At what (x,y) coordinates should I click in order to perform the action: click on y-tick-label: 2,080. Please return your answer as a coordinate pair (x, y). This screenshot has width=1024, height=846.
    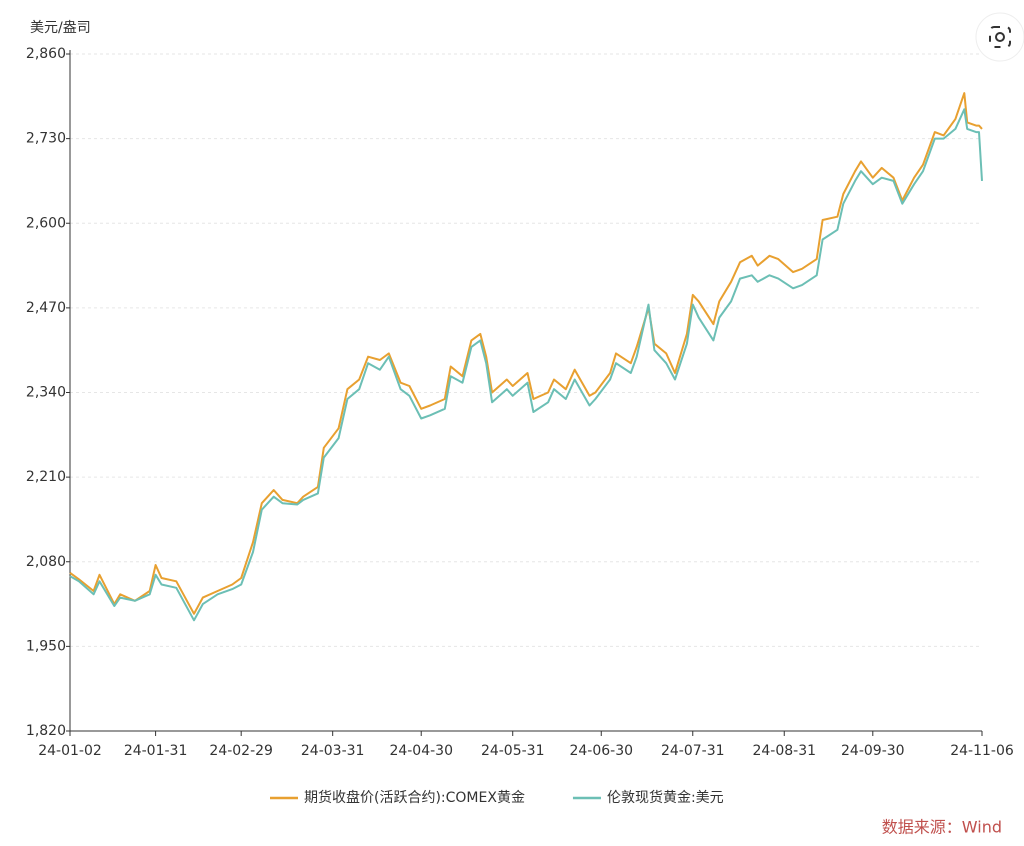
    Looking at the image, I should click on (46, 562).